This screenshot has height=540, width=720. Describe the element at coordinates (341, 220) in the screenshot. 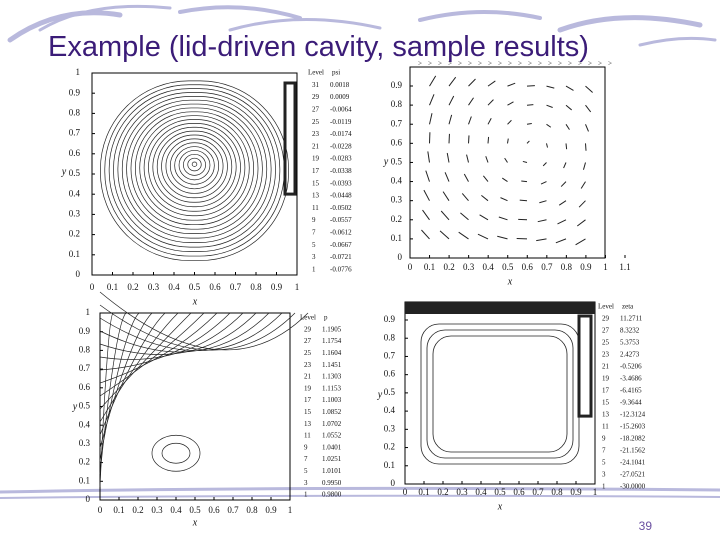

I see `legend-value: -0.0557` at that location.